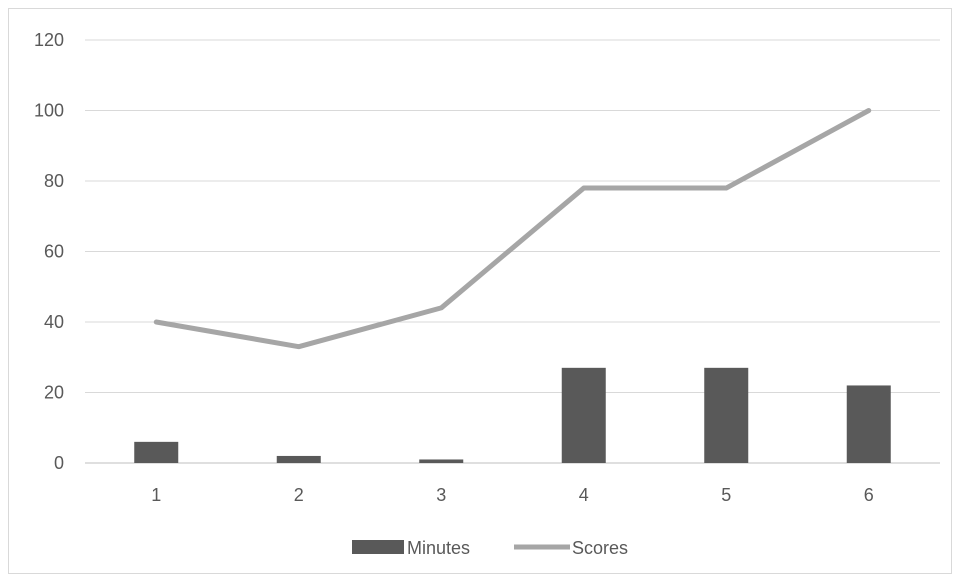  I want to click on x-tick-label: 2, so click(299, 495).